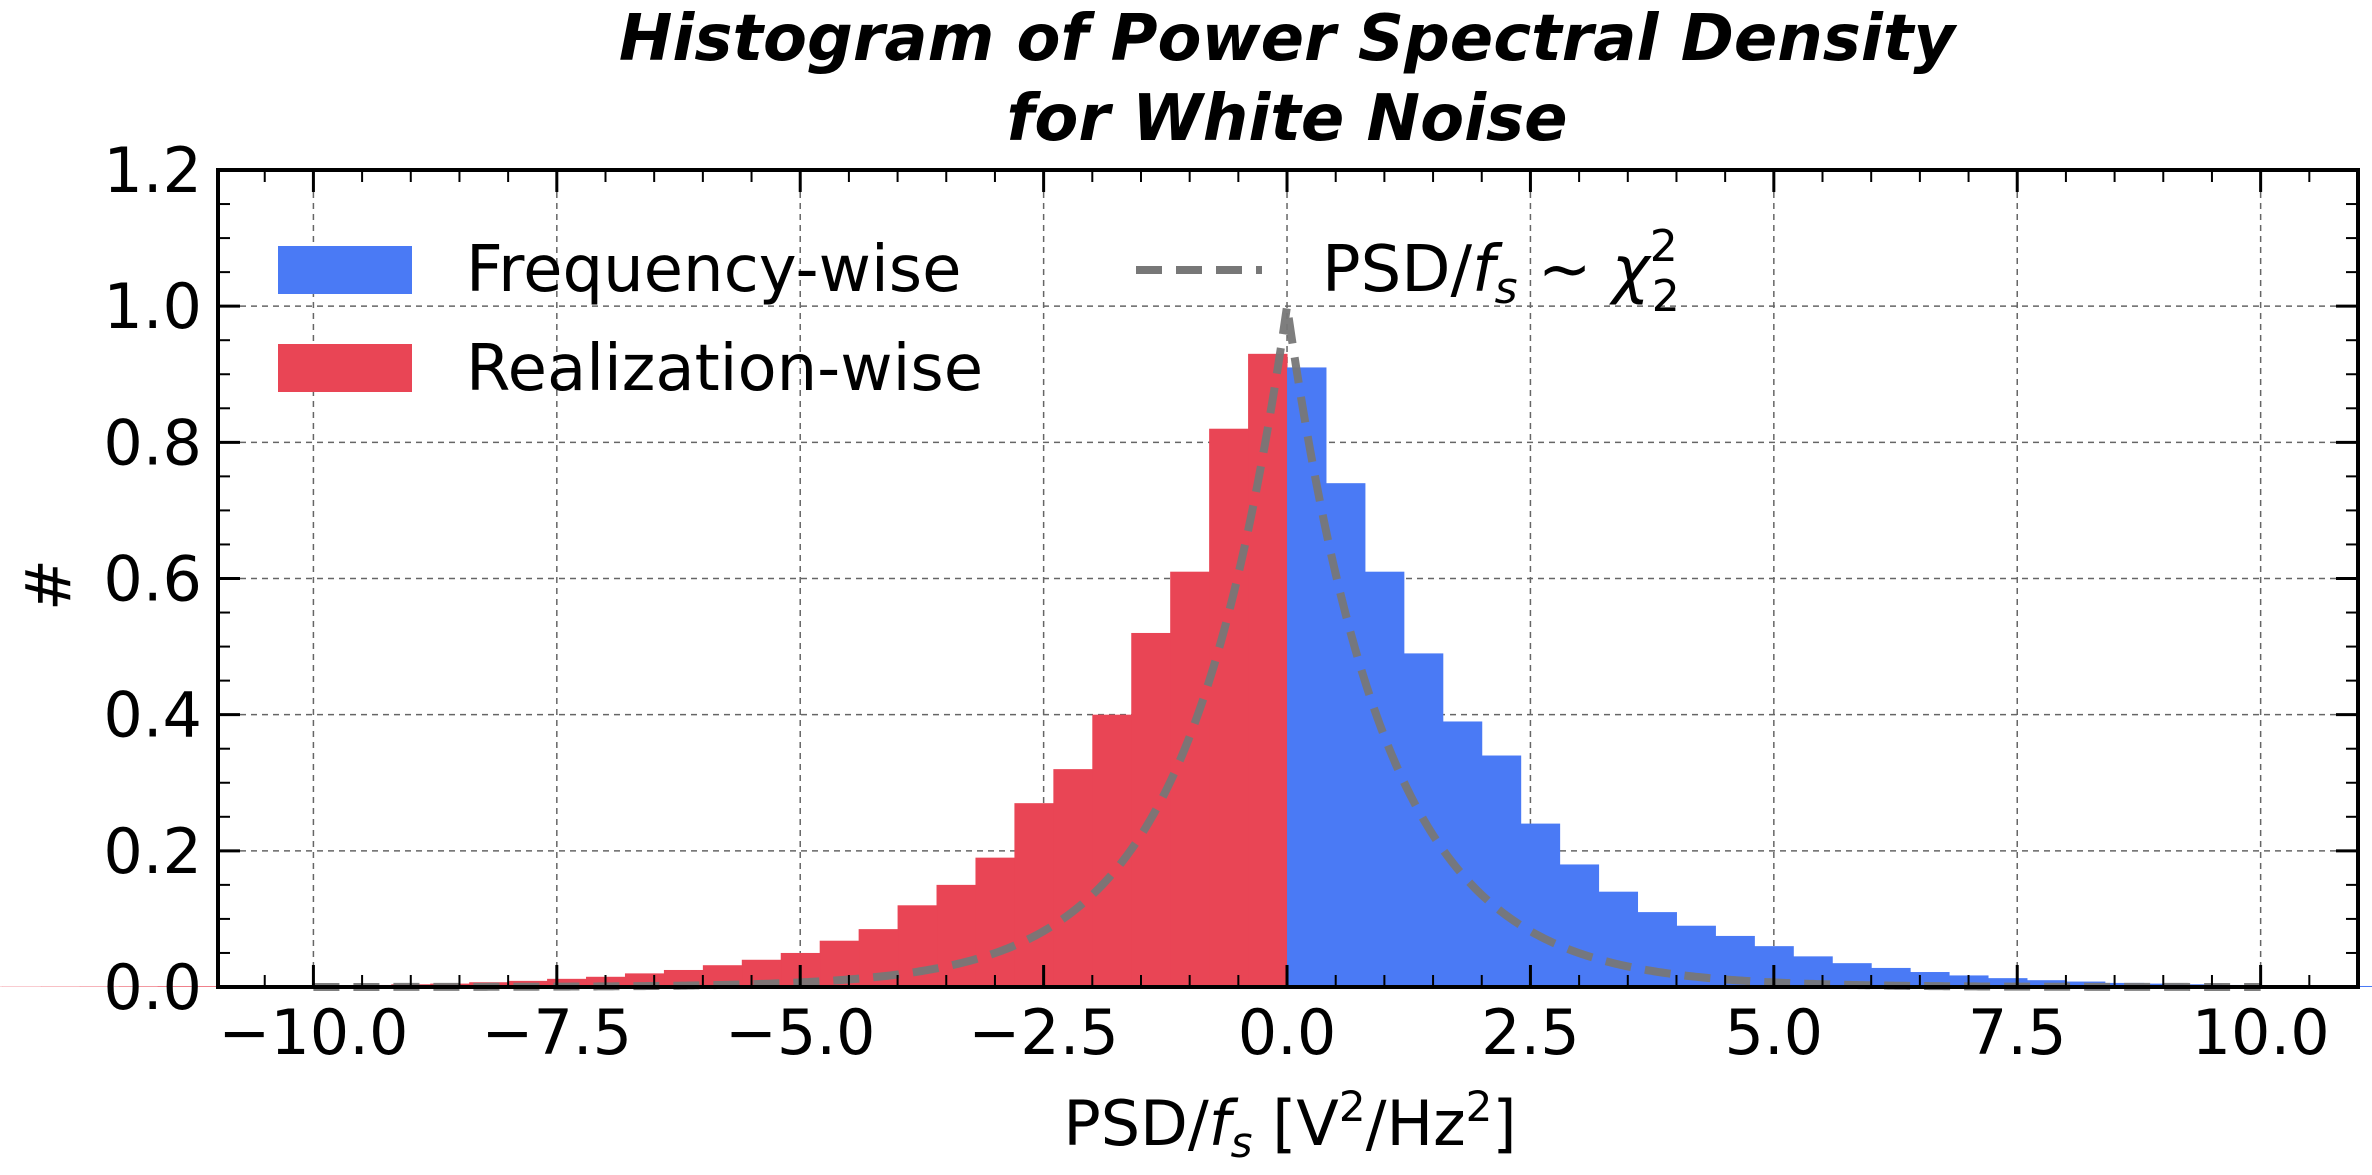  Describe the element at coordinates (557, 1032) in the screenshot. I see `xtick-label-1: −7.5` at that location.